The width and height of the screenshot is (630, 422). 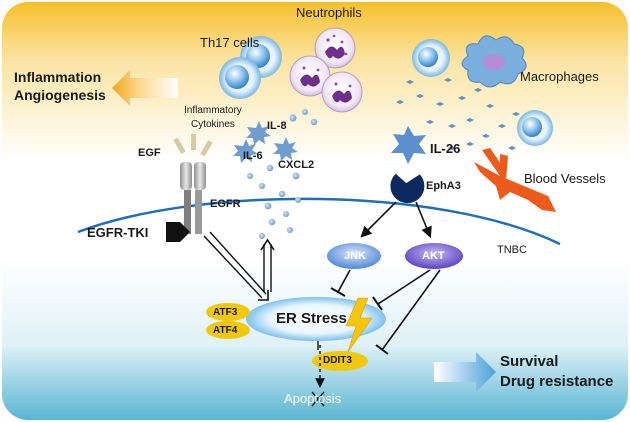 I want to click on egfr-tki-label: EGFR-TKI, so click(x=118, y=232).